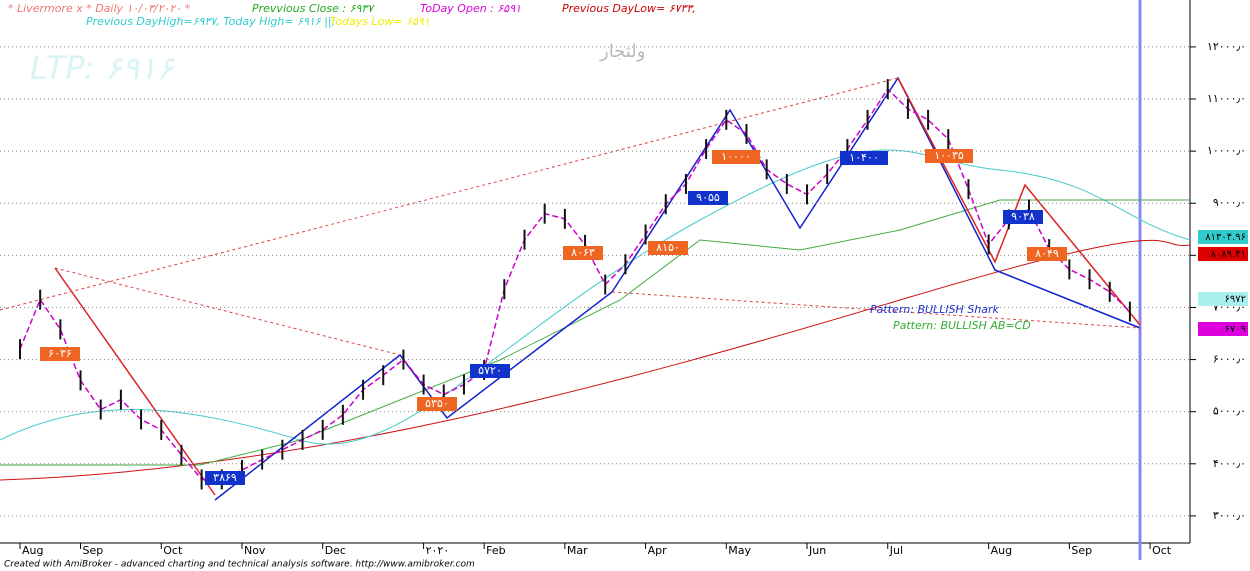 The height and width of the screenshot is (571, 1250). Describe the element at coordinates (629, 8) in the screenshot. I see `header-text: Previous DayLow= ۶۷۳۳,` at that location.